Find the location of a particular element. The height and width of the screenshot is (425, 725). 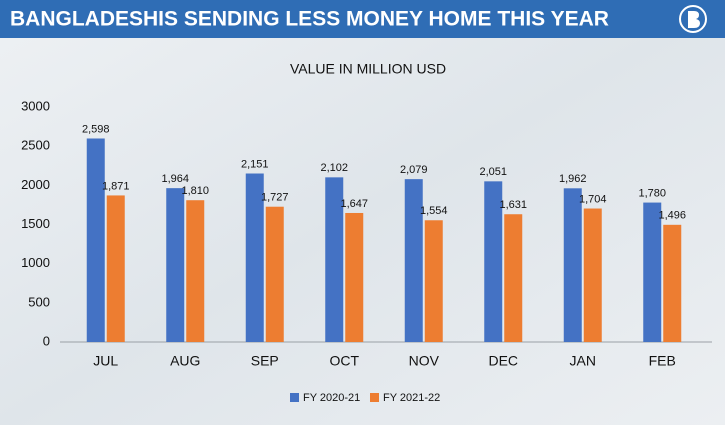

y-tick-label: 1000 is located at coordinates (35, 262).